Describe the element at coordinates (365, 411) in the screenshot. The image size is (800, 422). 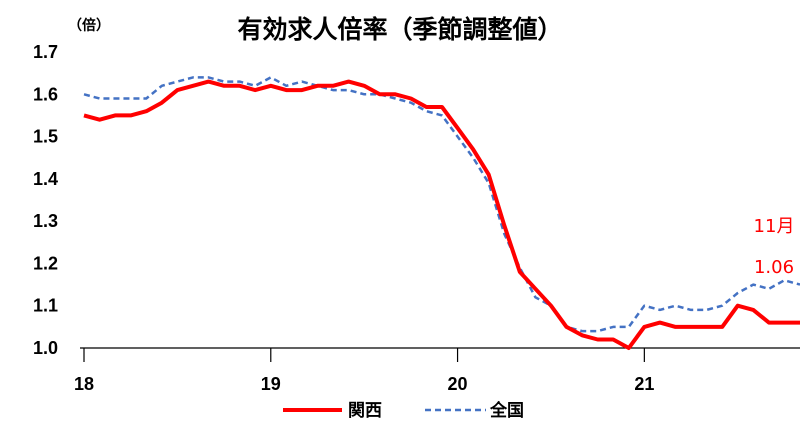
I see `legend-label-kansai: 関西` at that location.